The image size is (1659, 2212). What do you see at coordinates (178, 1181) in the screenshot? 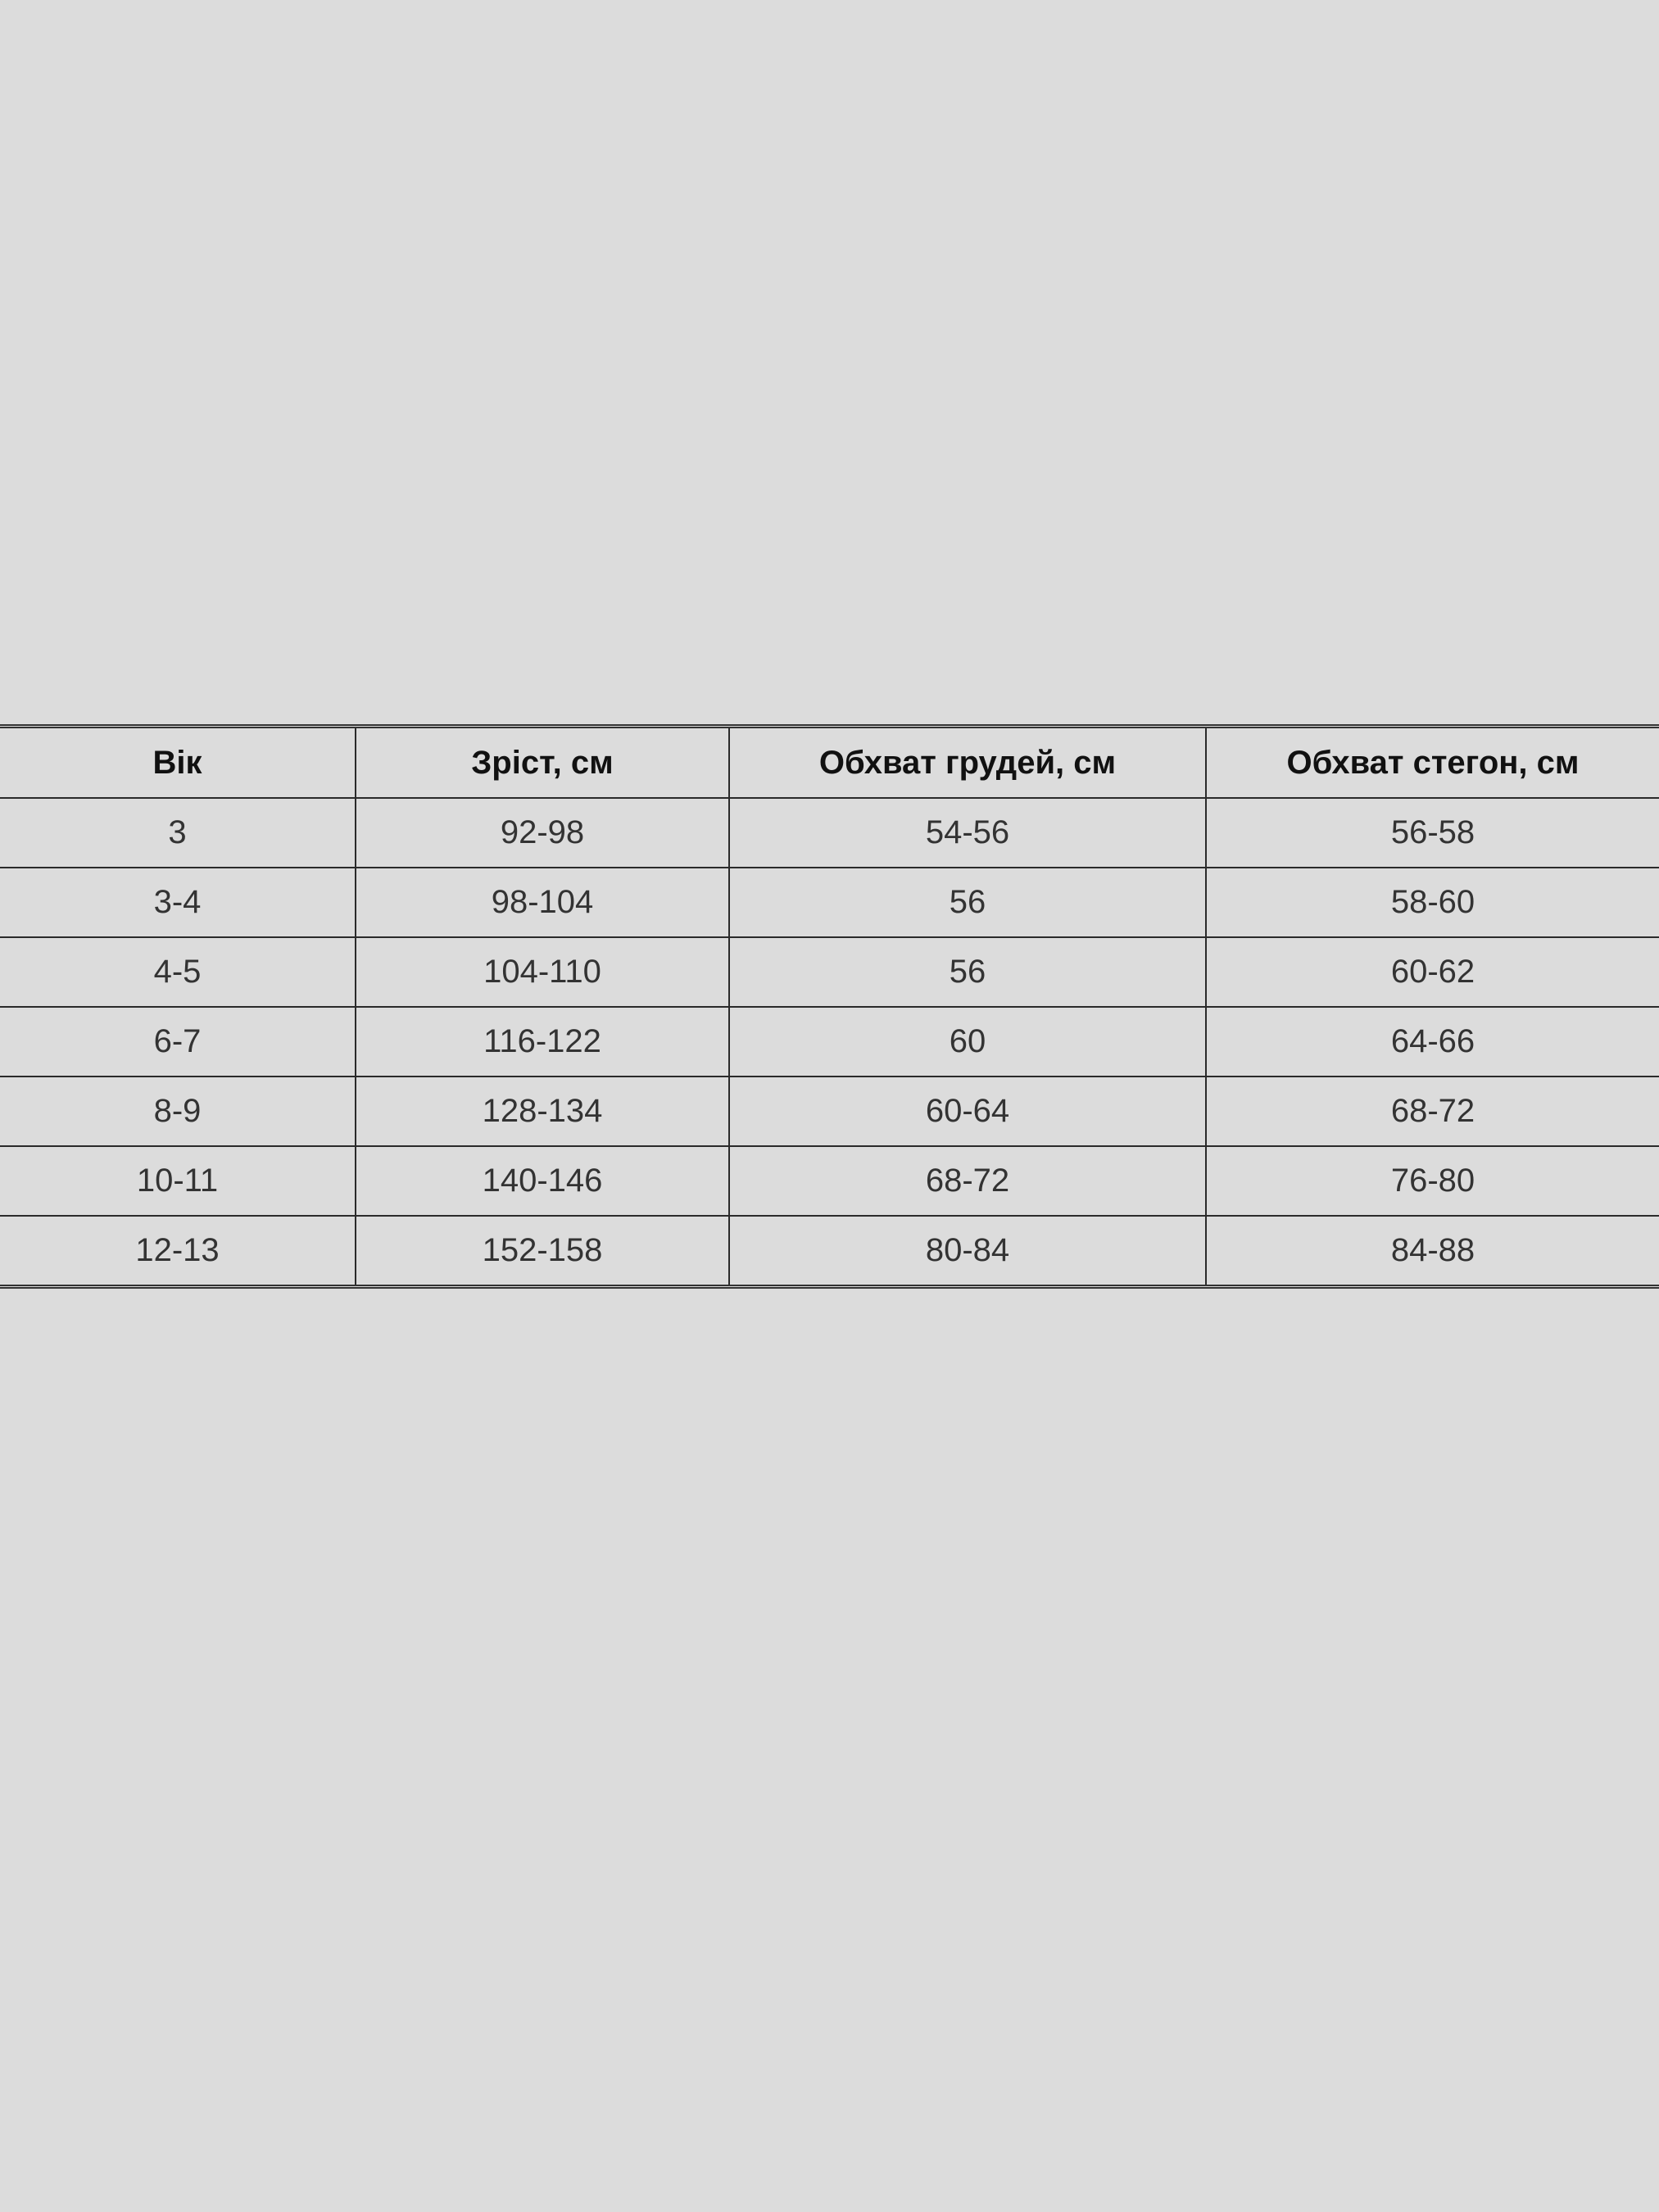
I see `cell-age: 10-11` at bounding box center [178, 1181].